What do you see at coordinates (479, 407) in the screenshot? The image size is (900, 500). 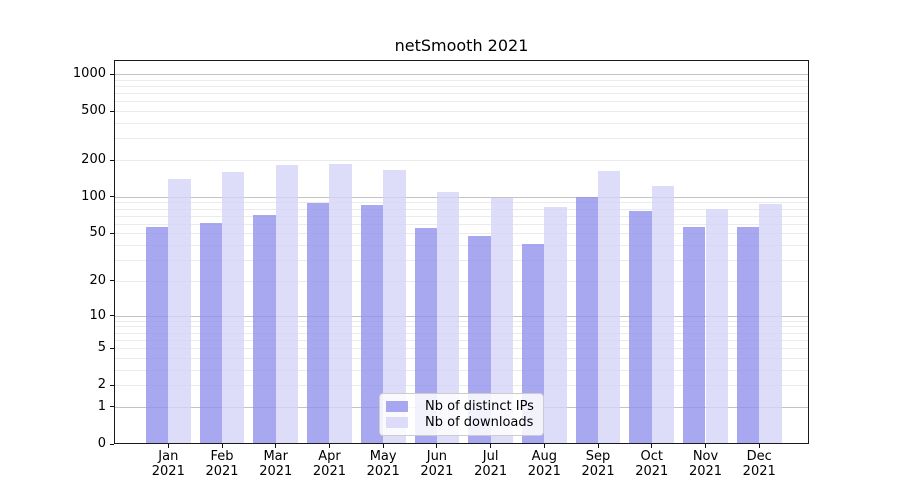 I see `legend-label-distinct-ips: Nb of distinct IPs` at bounding box center [479, 407].